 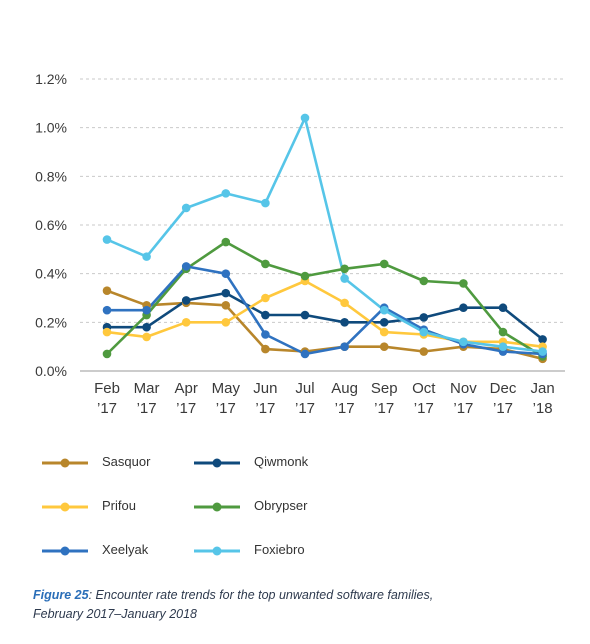 What do you see at coordinates (65, 463) in the screenshot?
I see `legend-swatch-sasquor` at bounding box center [65, 463].